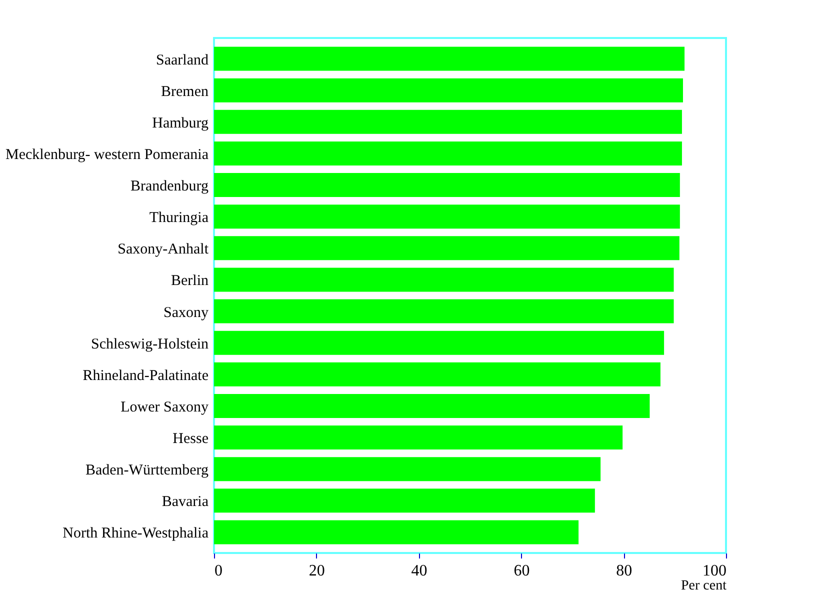  I want to click on y-tick-label: Berlin, so click(190, 281).